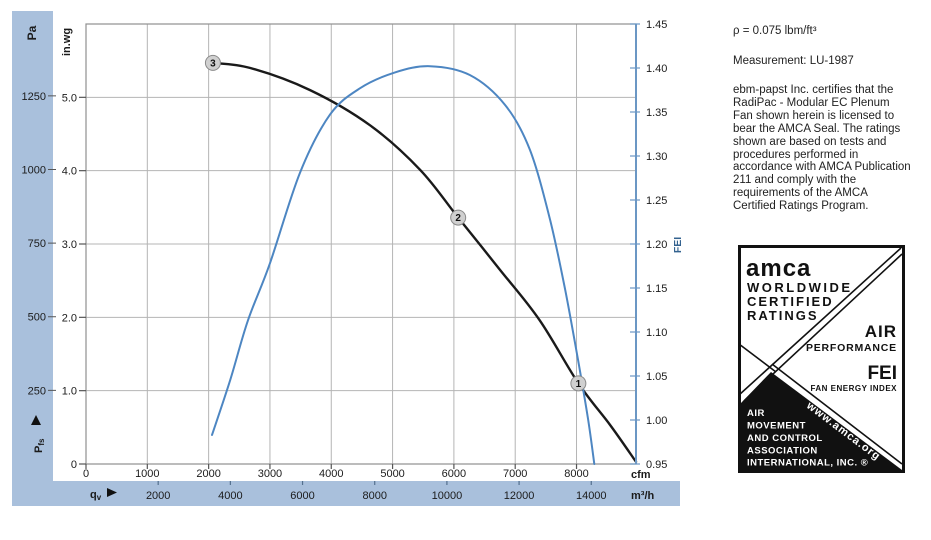  I want to click on fei-tick-label: 1.10, so click(656, 333).